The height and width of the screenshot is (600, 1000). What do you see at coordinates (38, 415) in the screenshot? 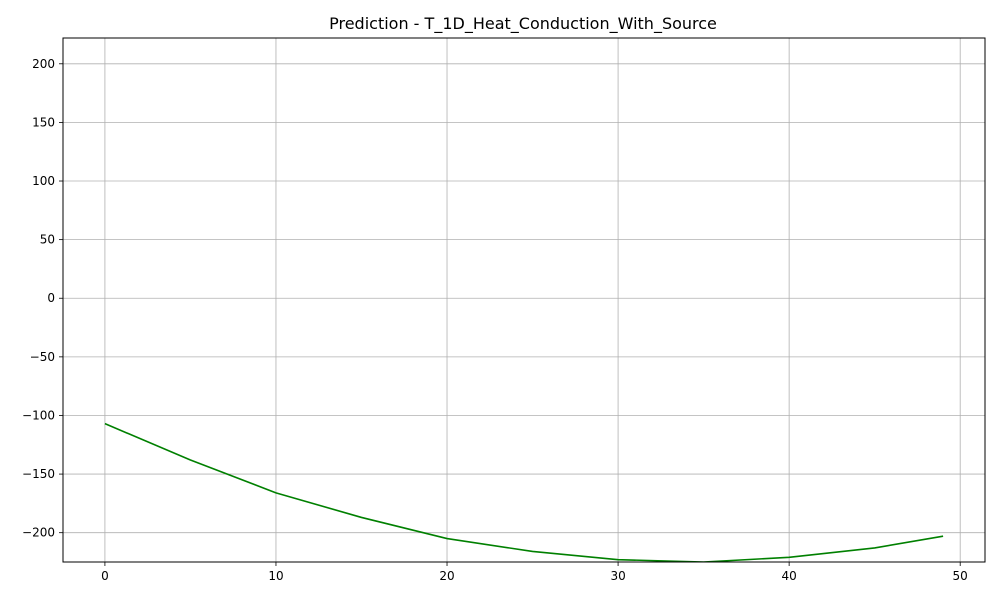
I see `y-tick-label: −100` at bounding box center [38, 415].